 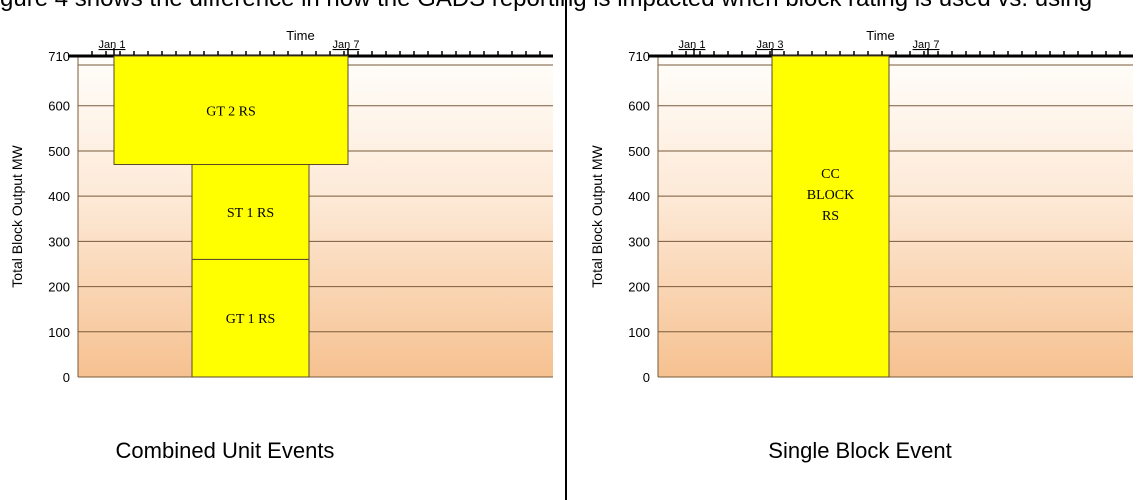 I want to click on chart-caption: Combined Unit Events, so click(x=225, y=450).